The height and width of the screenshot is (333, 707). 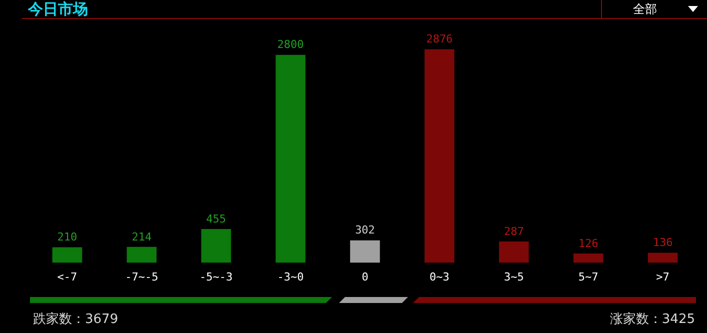 What do you see at coordinates (588, 243) in the screenshot?
I see `data-label: 126` at bounding box center [588, 243].